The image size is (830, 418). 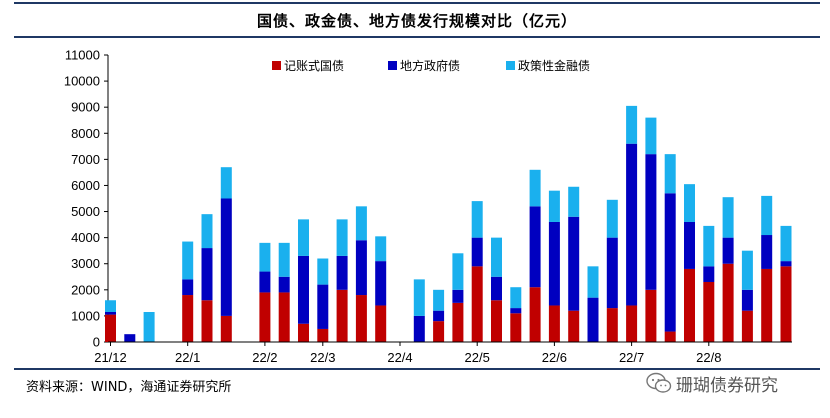 What do you see at coordinates (85, 315) in the screenshot?
I see `y-tick-label: 1000` at bounding box center [85, 315].